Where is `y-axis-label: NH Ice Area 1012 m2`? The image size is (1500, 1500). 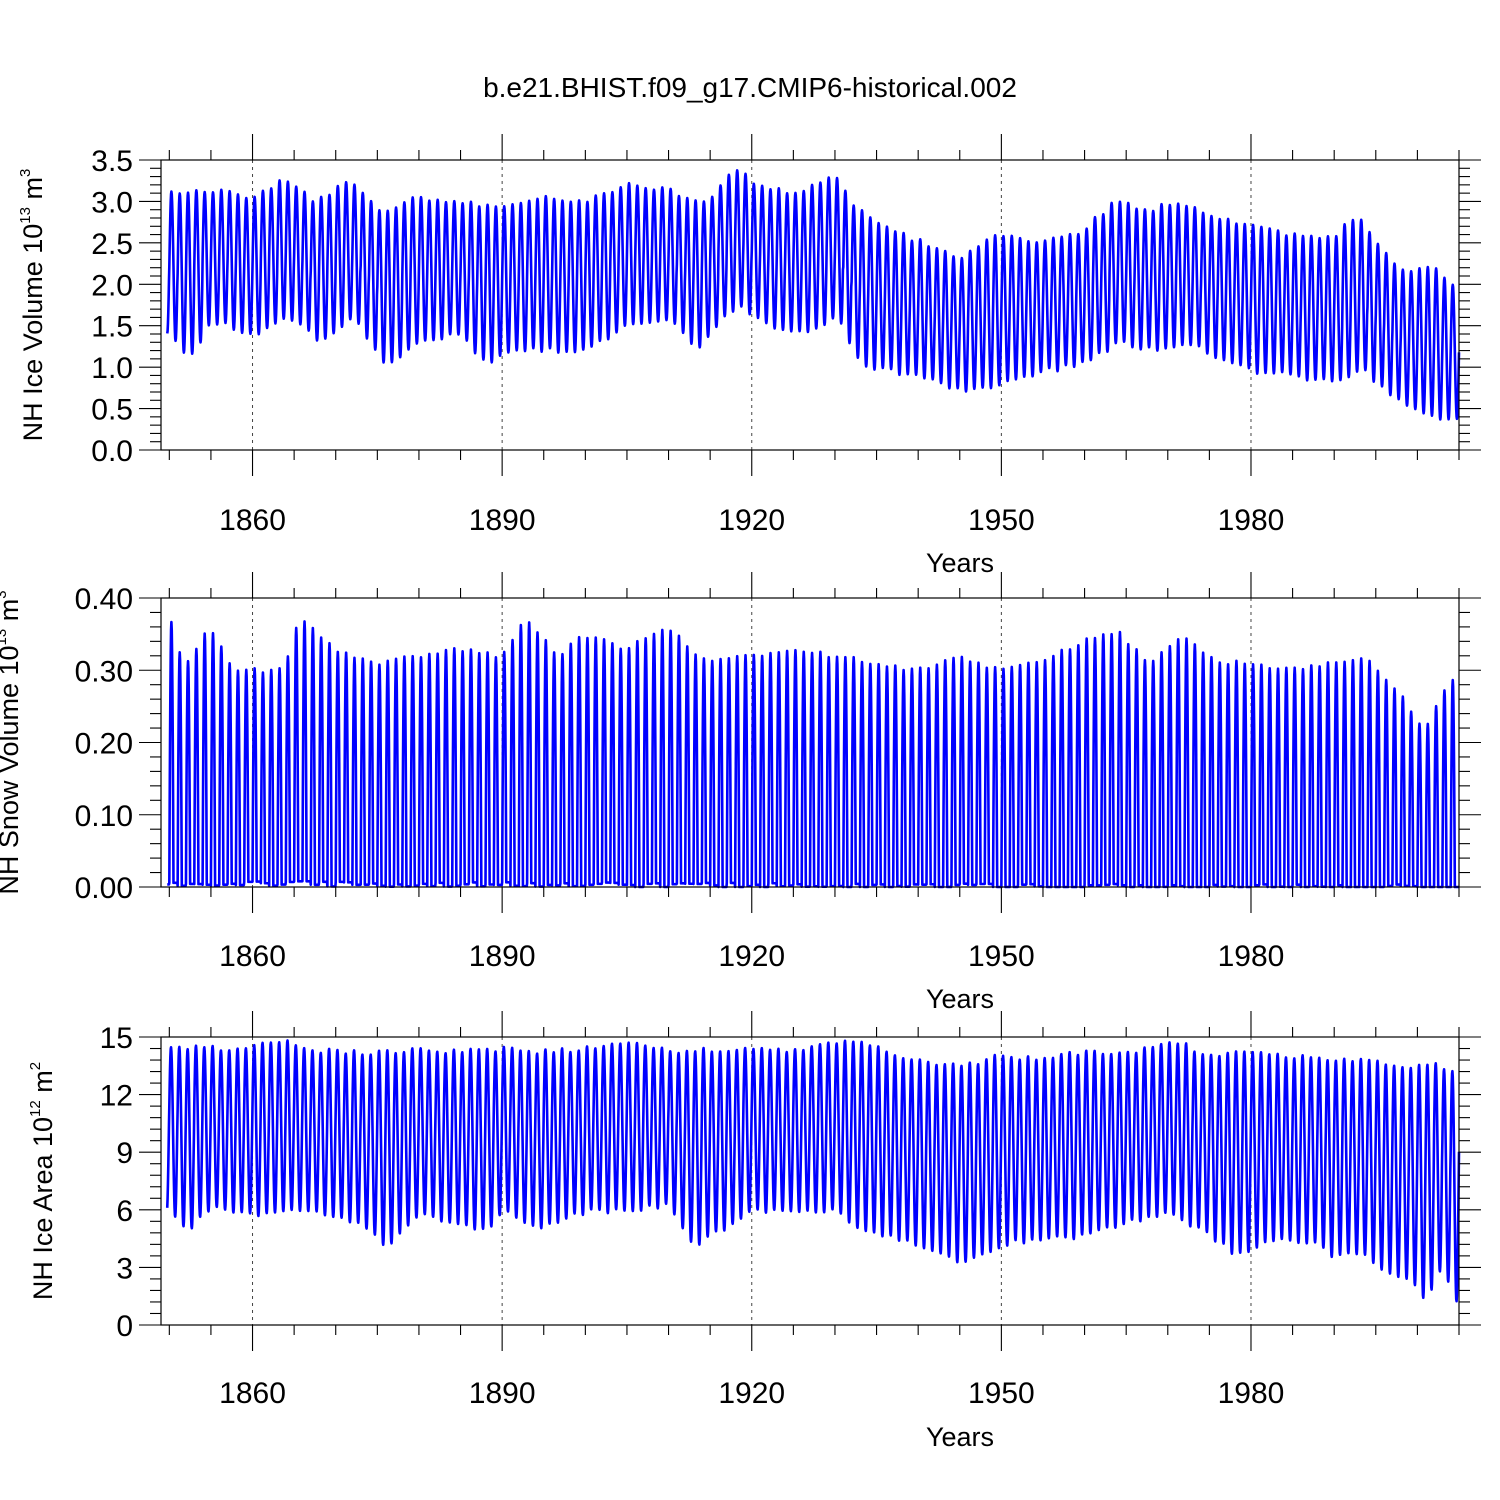 y-axis-label: NH Ice Area 1012 m2 is located at coordinates (42, 1181).